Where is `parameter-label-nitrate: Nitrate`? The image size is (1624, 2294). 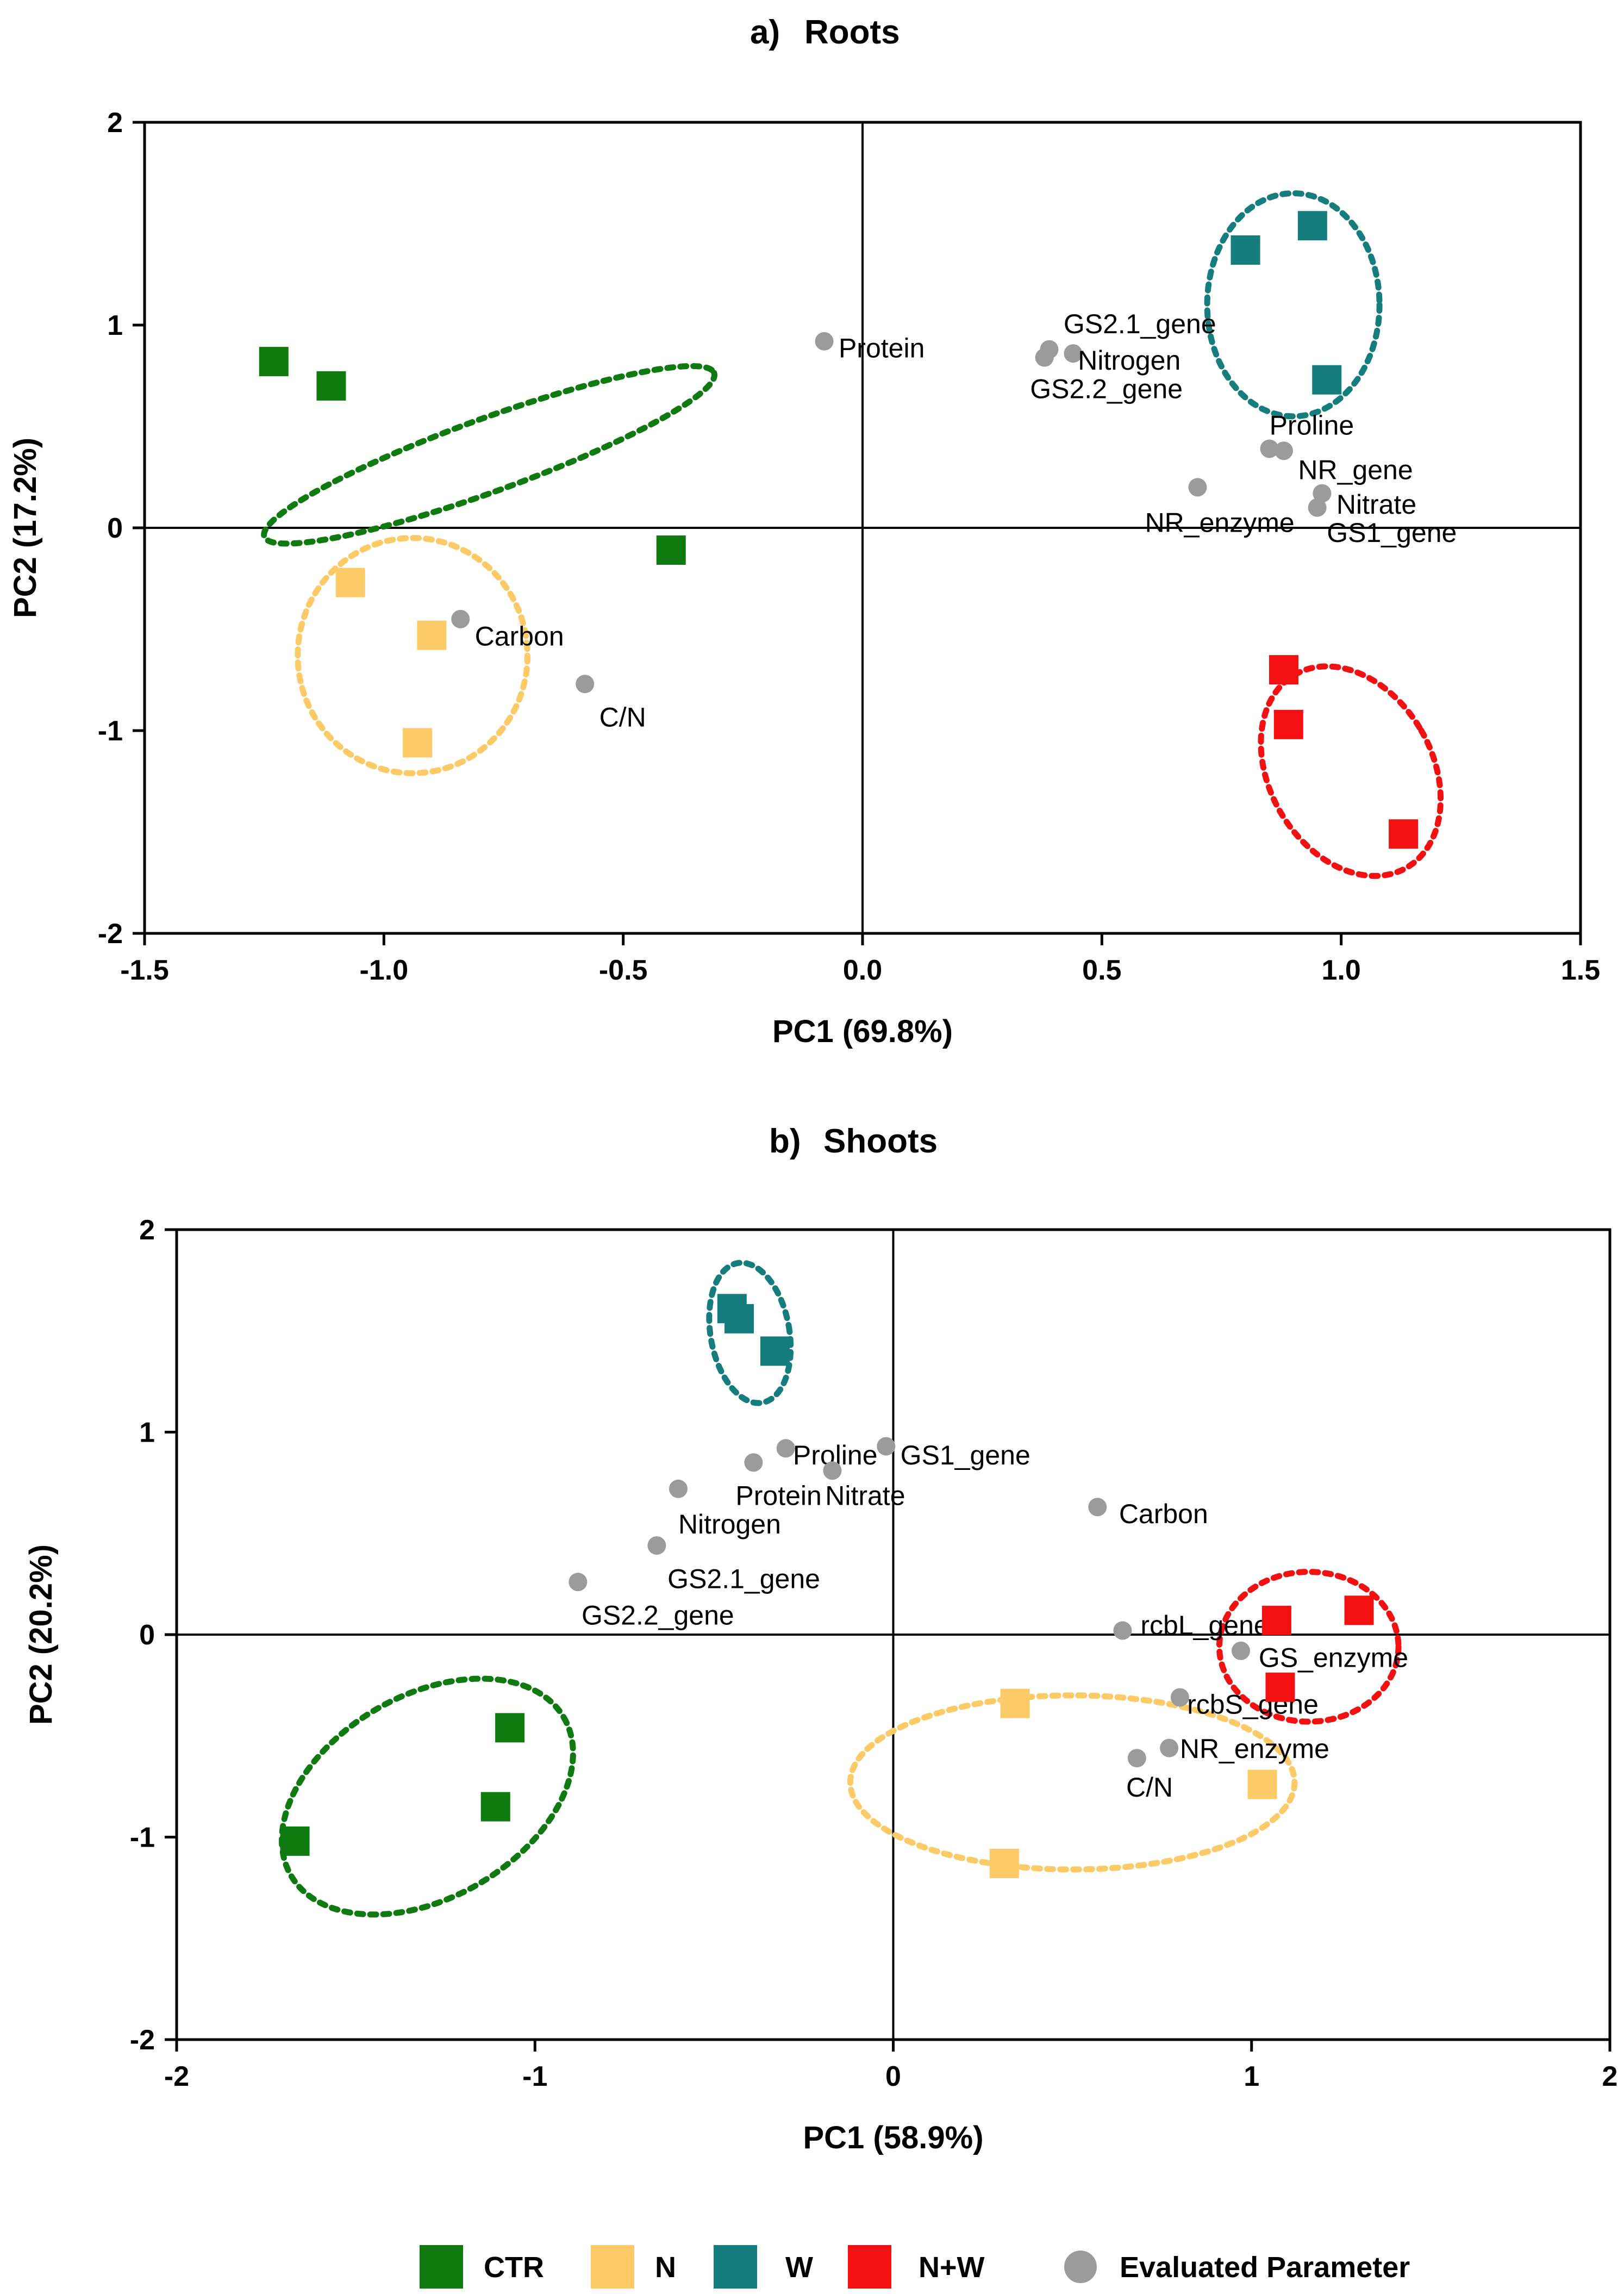
parameter-label-nitrate: Nitrate is located at coordinates (865, 1496).